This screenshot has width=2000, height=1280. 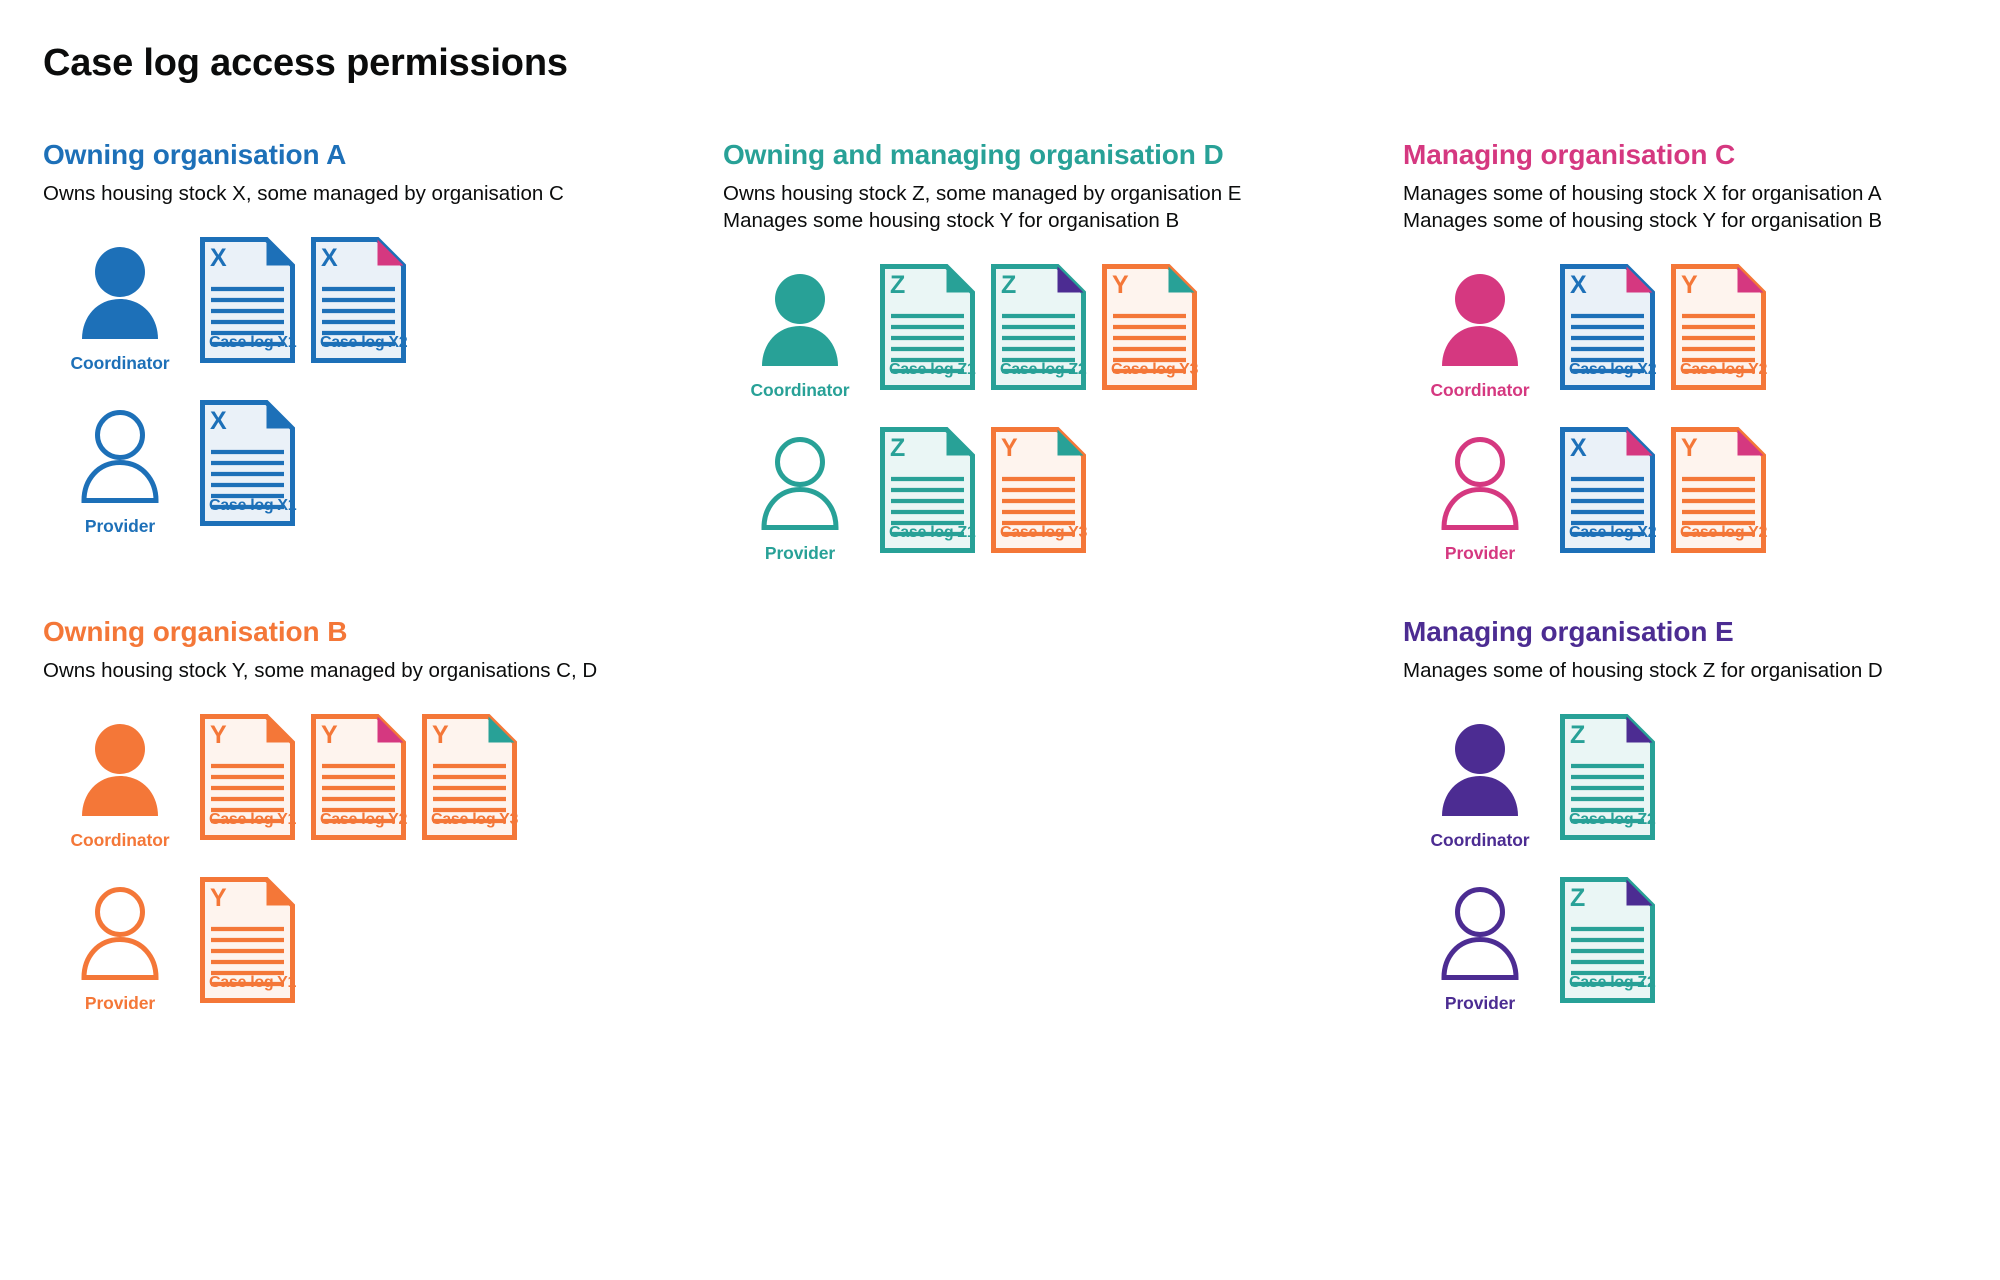 I want to click on case-log-document: Y Case log Y2, so click(x=1719, y=327).